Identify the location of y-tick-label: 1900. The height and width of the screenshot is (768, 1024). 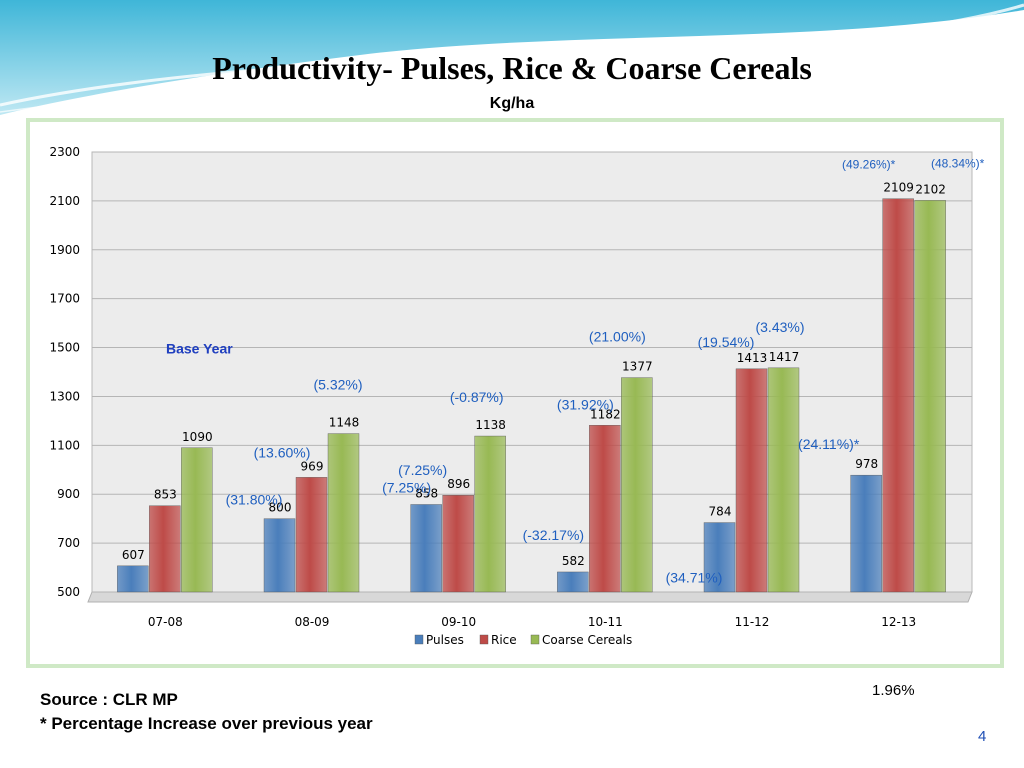
(64, 250).